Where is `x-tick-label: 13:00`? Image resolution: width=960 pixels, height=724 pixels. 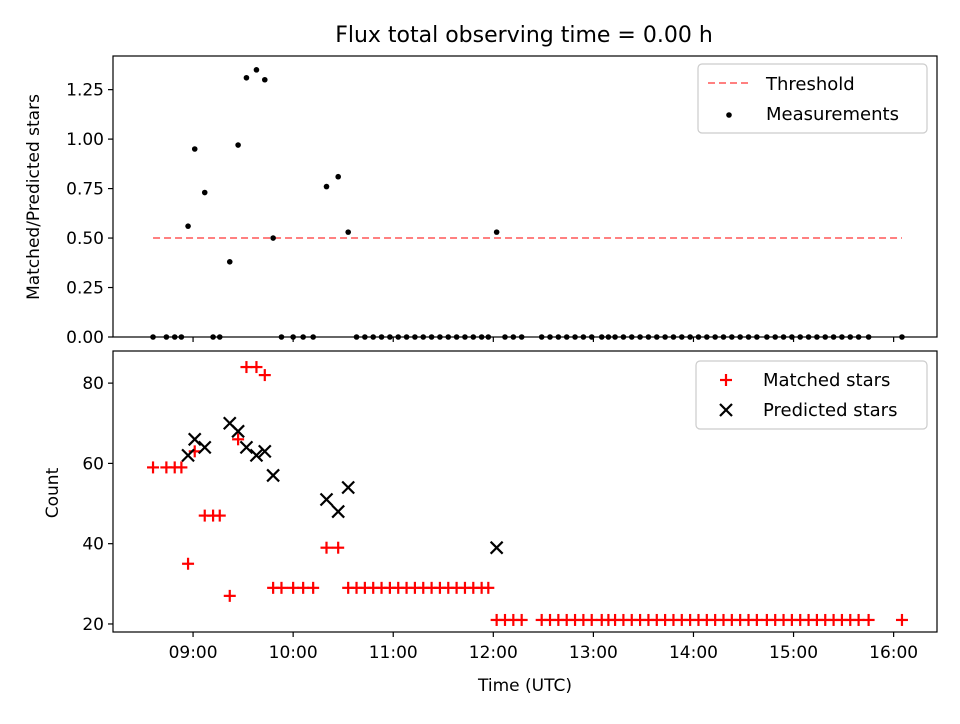
x-tick-label: 13:00 is located at coordinates (593, 653).